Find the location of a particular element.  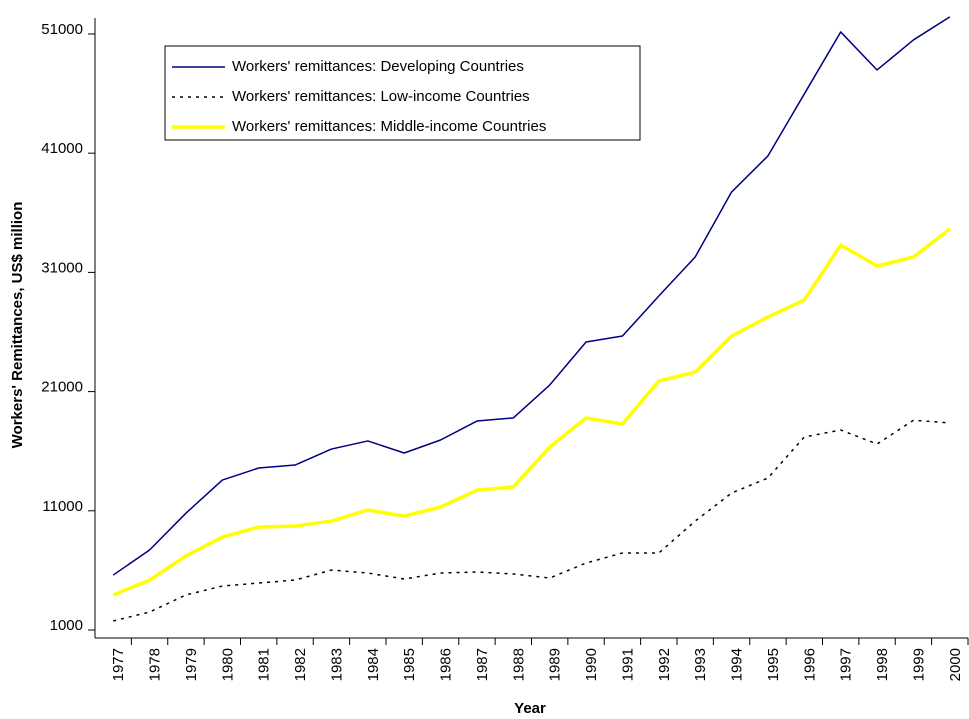

x-tick-label: 1979 is located at coordinates (191, 664).